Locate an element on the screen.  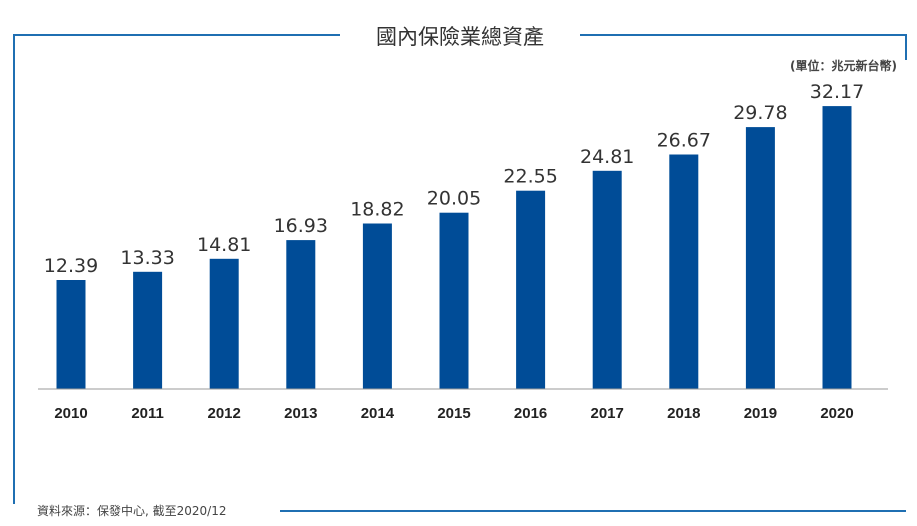
x-tick-label-2016: 2016 is located at coordinates (530, 413).